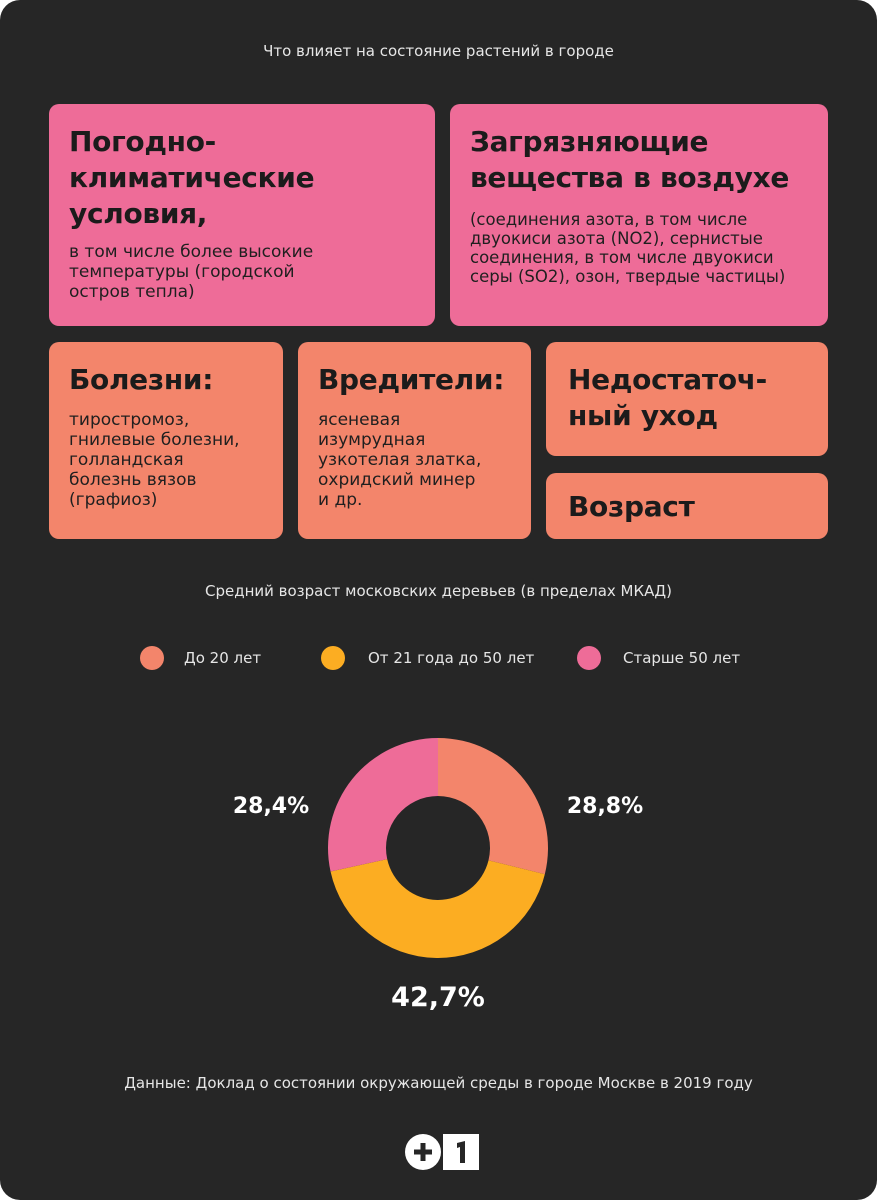 Image resolution: width=877 pixels, height=1200 pixels. I want to click on slice-percent-label: 28,8%, so click(605, 806).